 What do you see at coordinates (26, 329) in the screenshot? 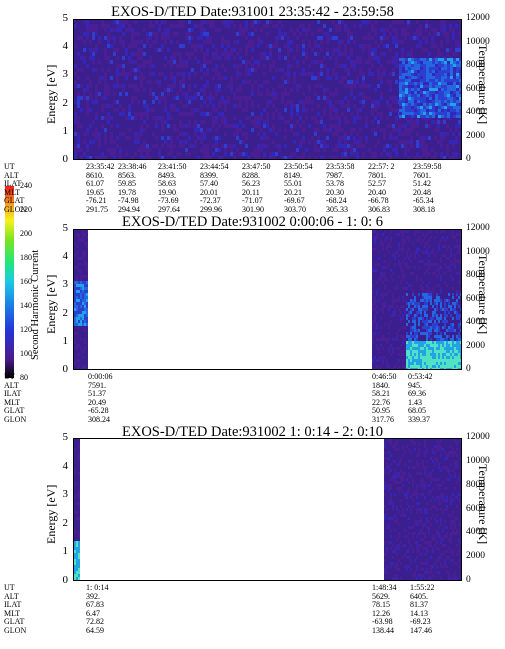
I see `colorbar-tick-label: 120` at bounding box center [26, 329].